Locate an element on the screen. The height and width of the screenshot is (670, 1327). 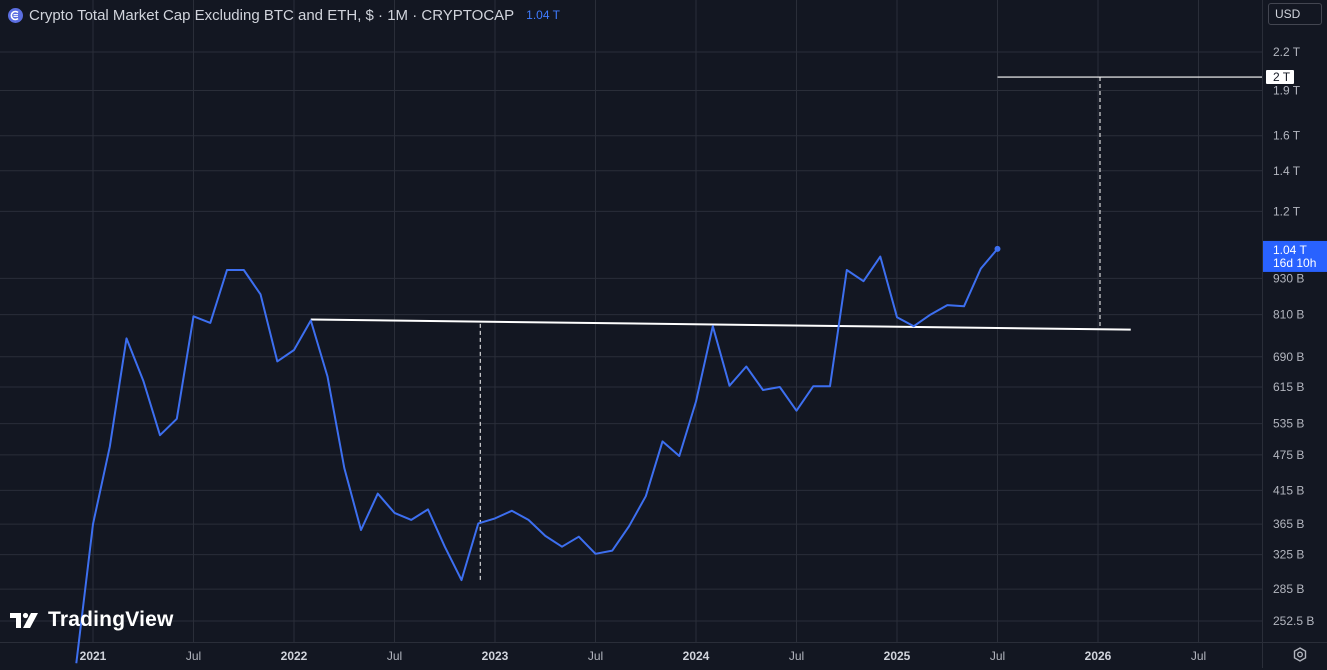
y-tick-label: 615 B is located at coordinates (1288, 387).